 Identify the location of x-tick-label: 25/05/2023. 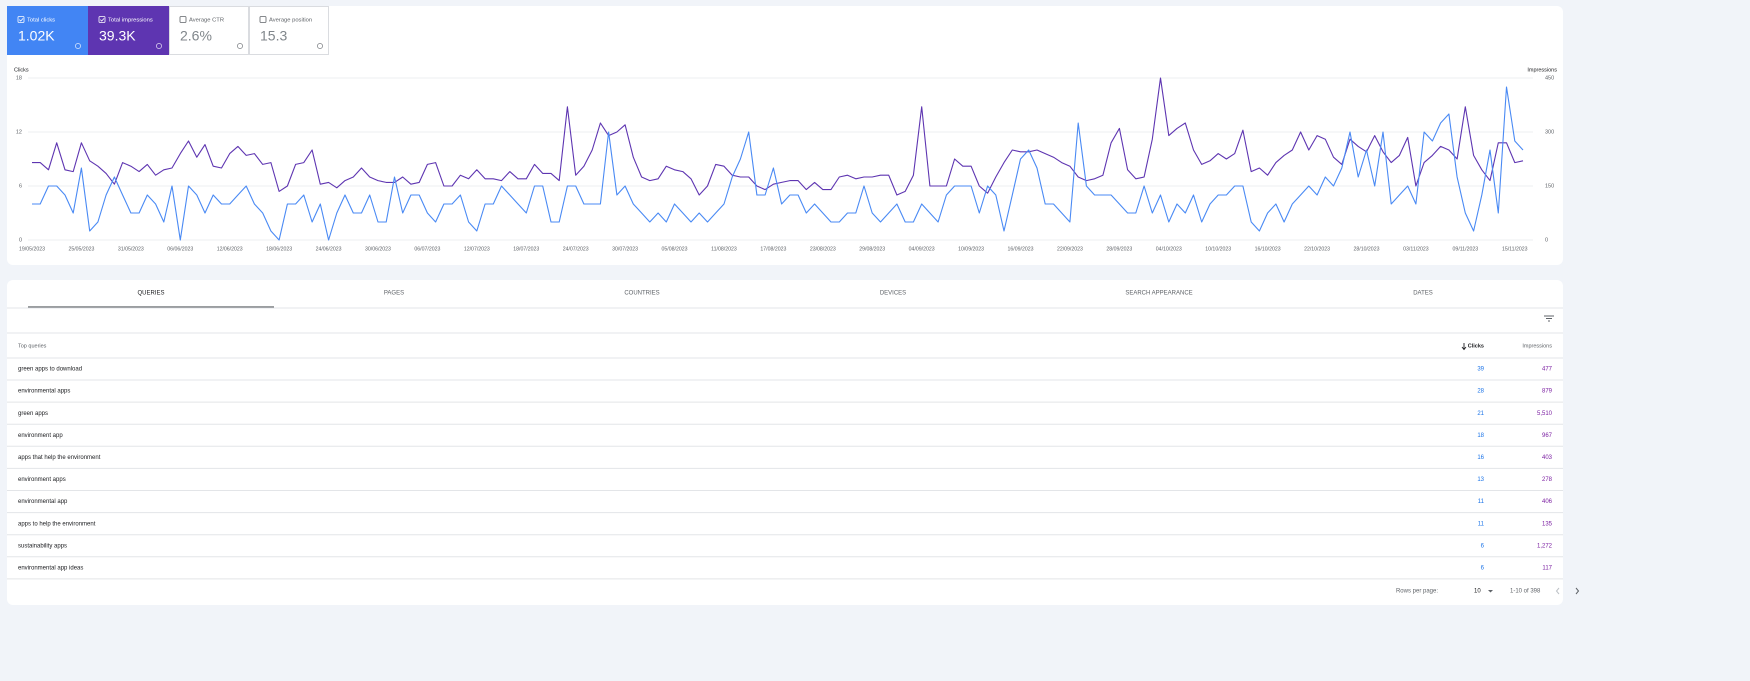
(81, 249).